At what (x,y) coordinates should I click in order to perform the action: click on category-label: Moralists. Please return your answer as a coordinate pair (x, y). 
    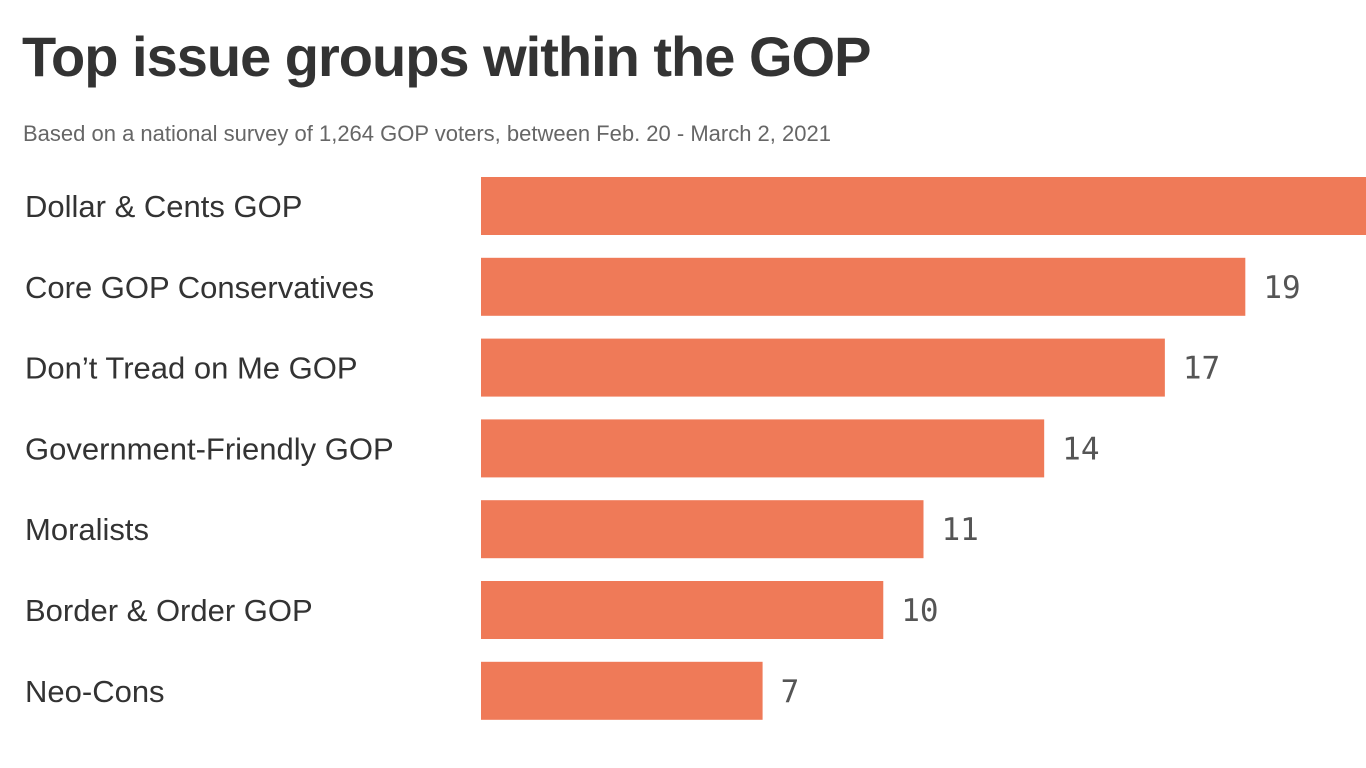
    Looking at the image, I should click on (87, 529).